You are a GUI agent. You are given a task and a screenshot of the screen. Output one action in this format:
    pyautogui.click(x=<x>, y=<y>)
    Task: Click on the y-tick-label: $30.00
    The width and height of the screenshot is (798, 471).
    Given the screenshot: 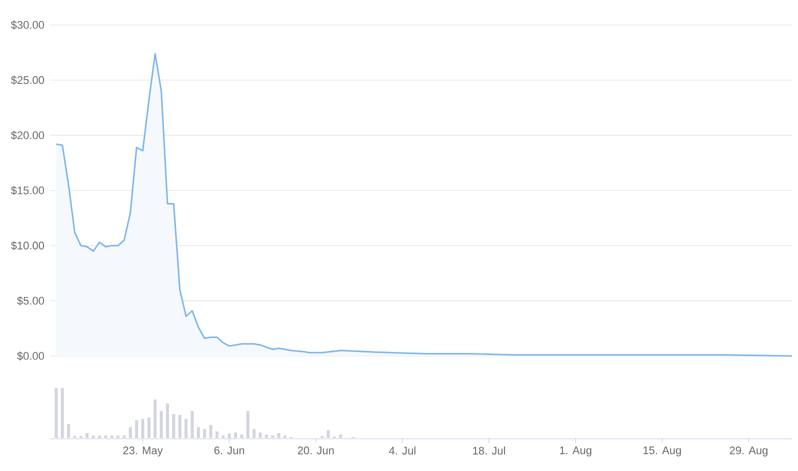 What is the action you would take?
    pyautogui.click(x=27, y=25)
    